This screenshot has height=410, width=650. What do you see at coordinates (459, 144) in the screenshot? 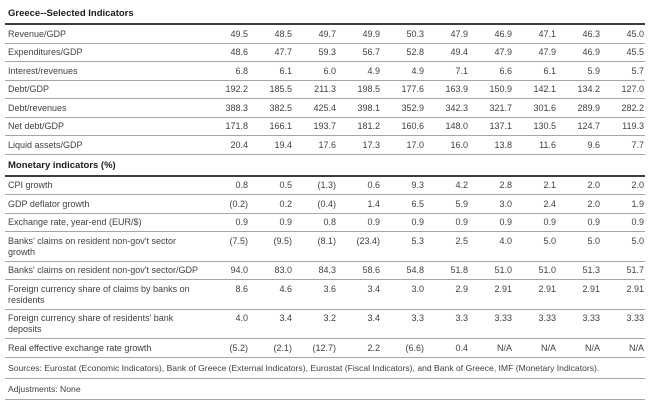
I see `value-cell: 16.0` at bounding box center [459, 144].